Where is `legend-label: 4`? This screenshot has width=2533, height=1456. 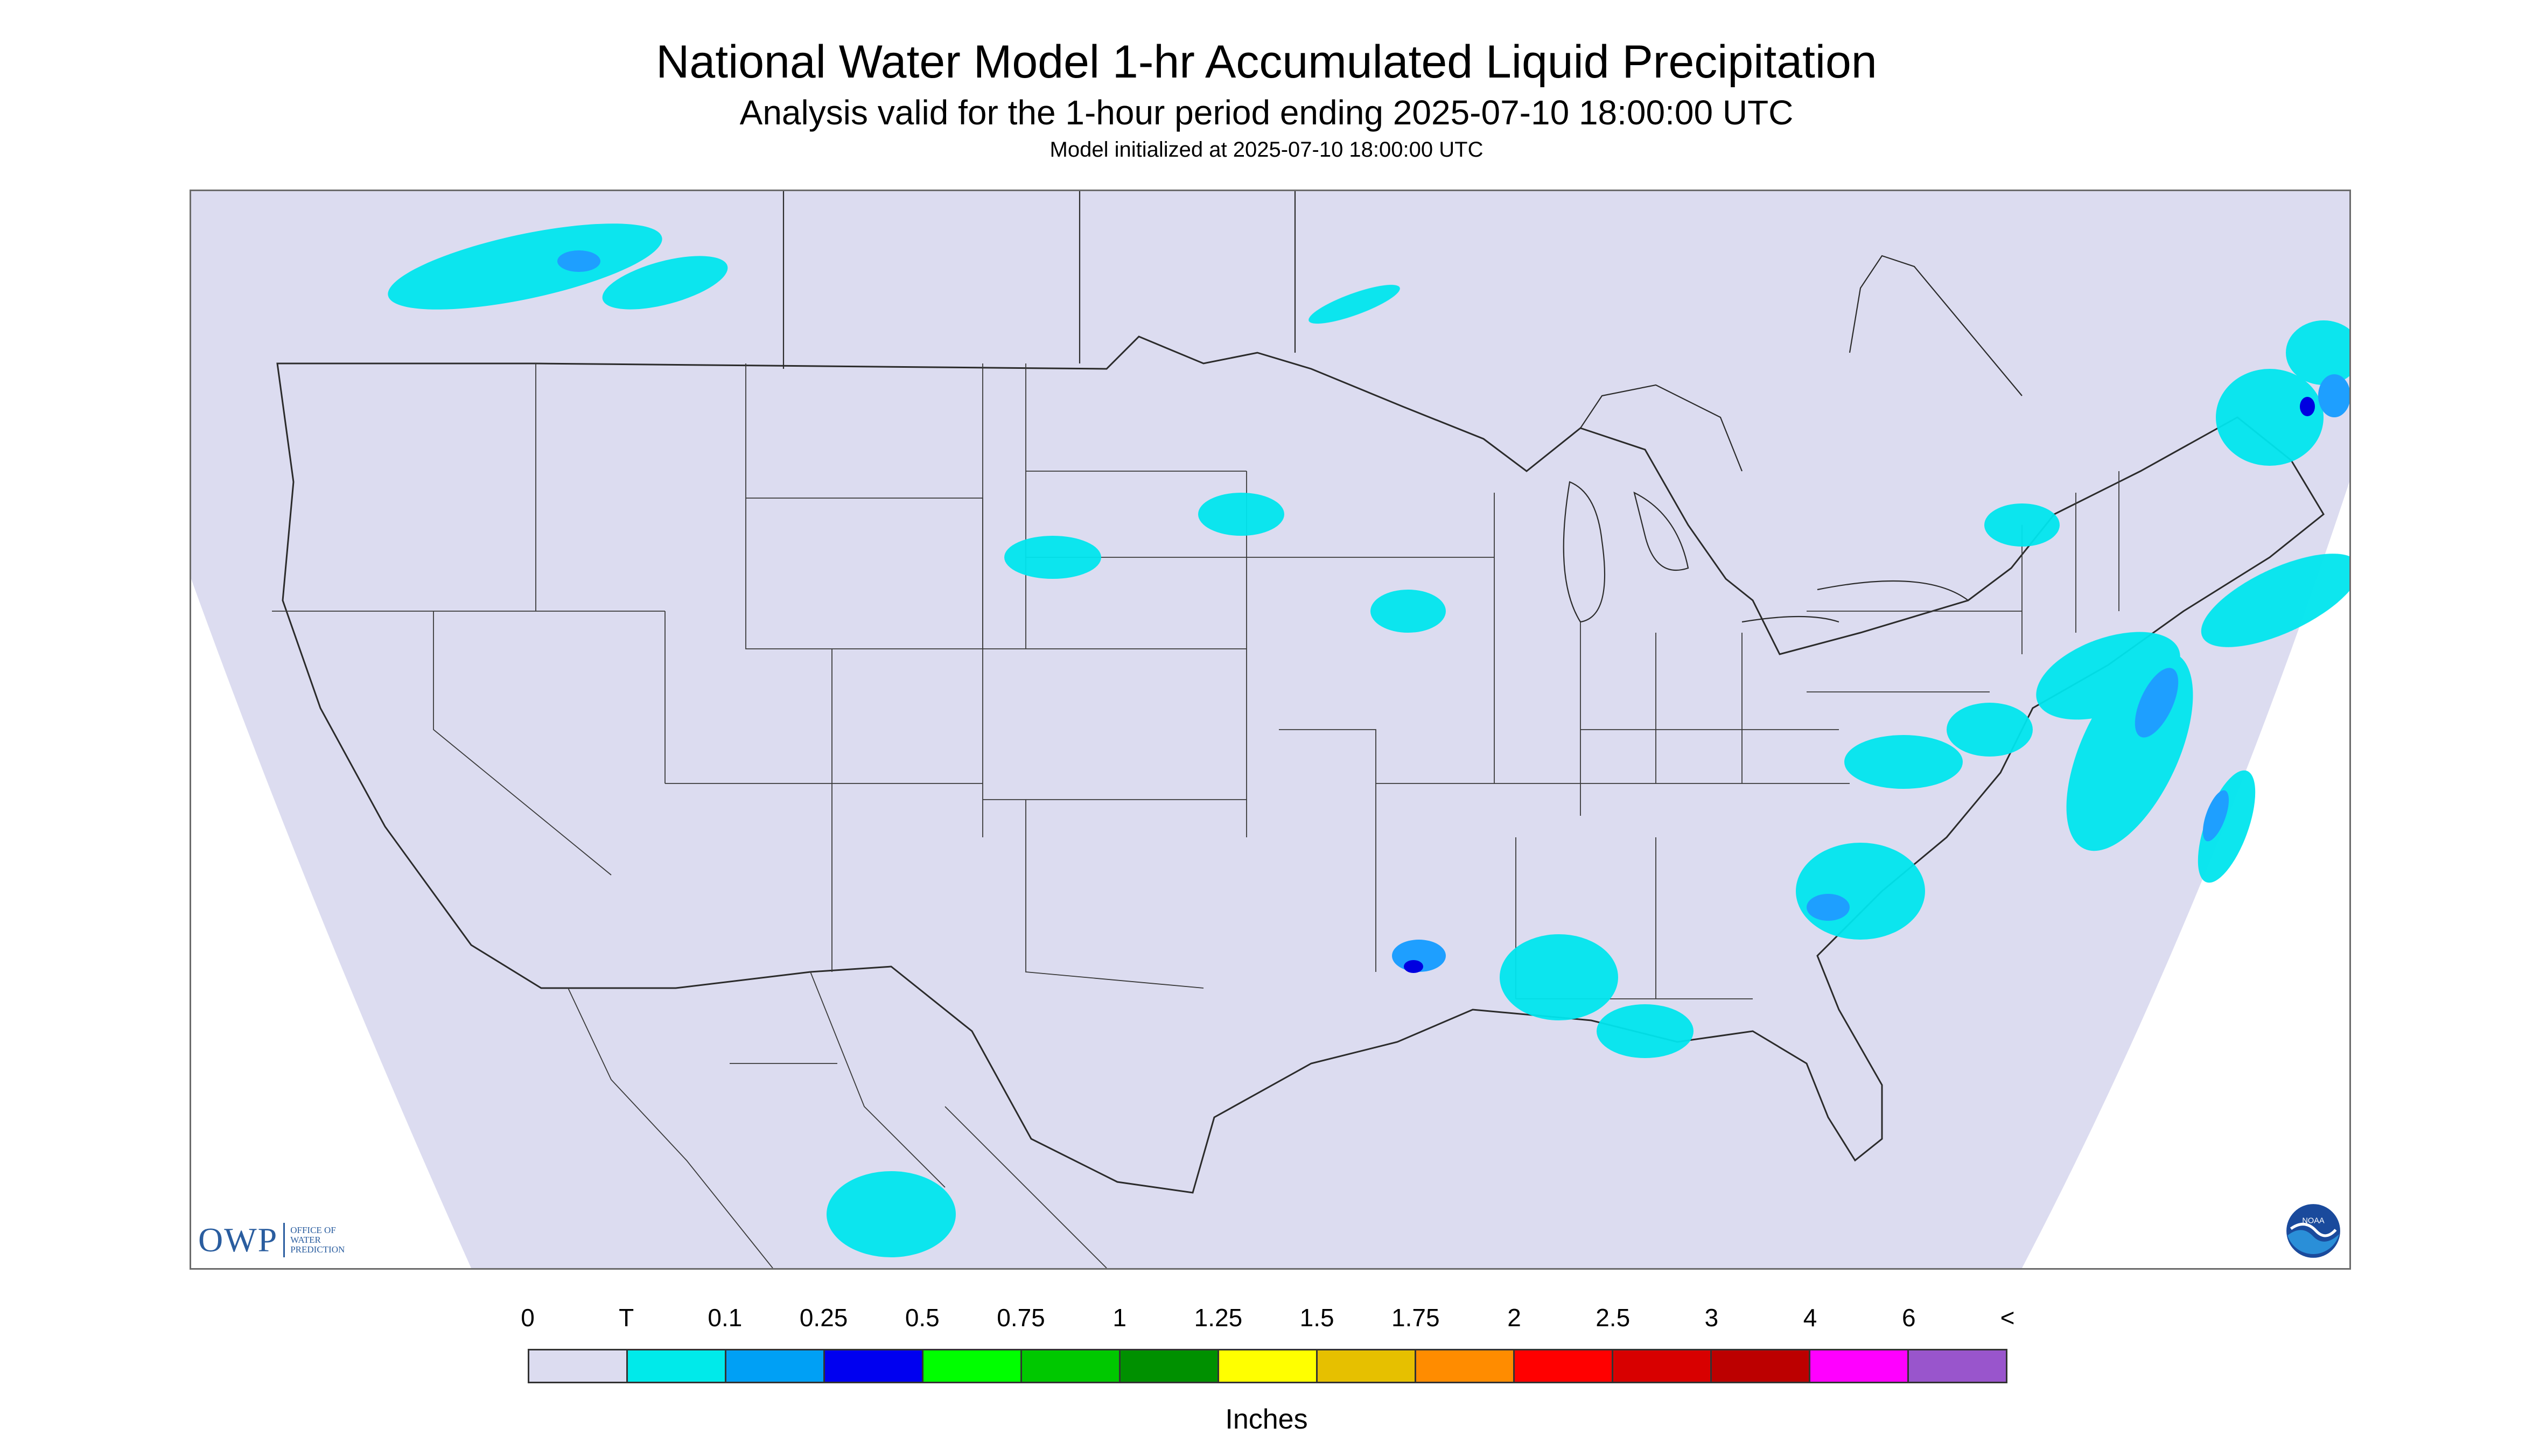 legend-label: 4 is located at coordinates (1810, 1318).